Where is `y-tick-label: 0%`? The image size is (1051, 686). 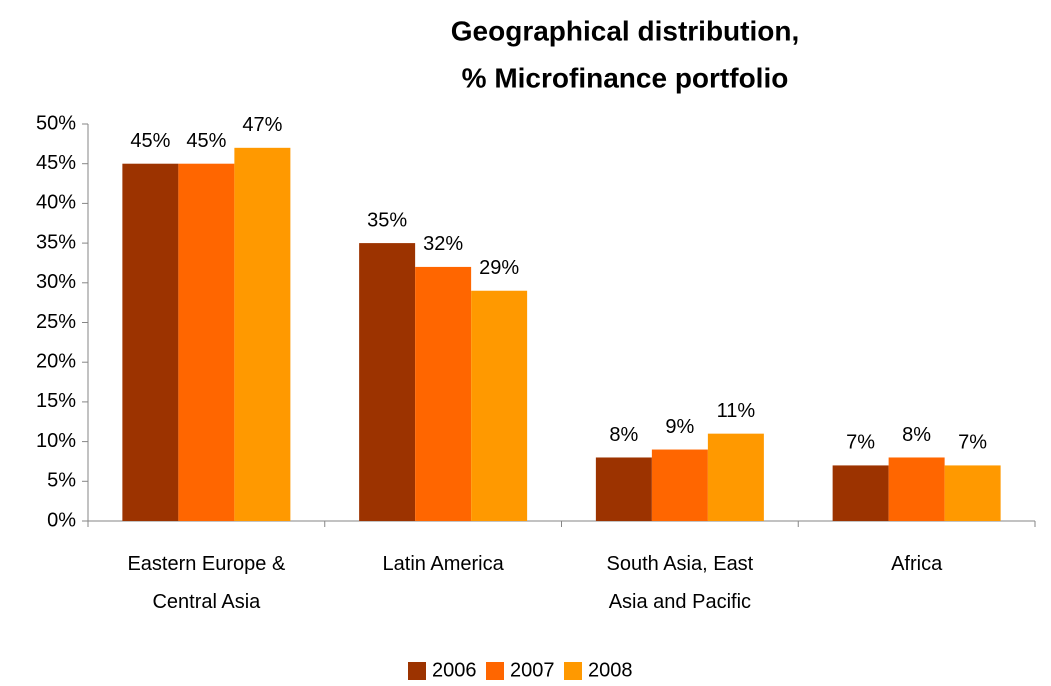
y-tick-label: 0% is located at coordinates (61, 520).